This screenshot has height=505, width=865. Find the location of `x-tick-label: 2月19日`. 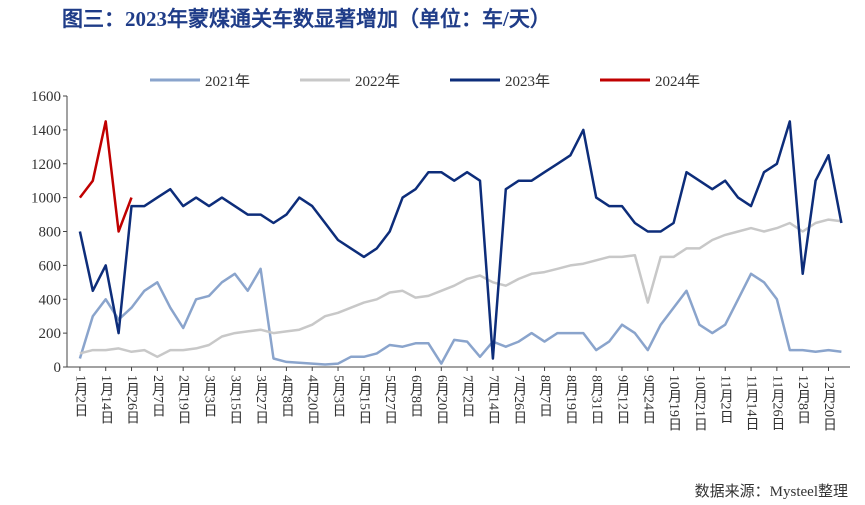

x-tick-label: 2月19日 is located at coordinates (184, 399).